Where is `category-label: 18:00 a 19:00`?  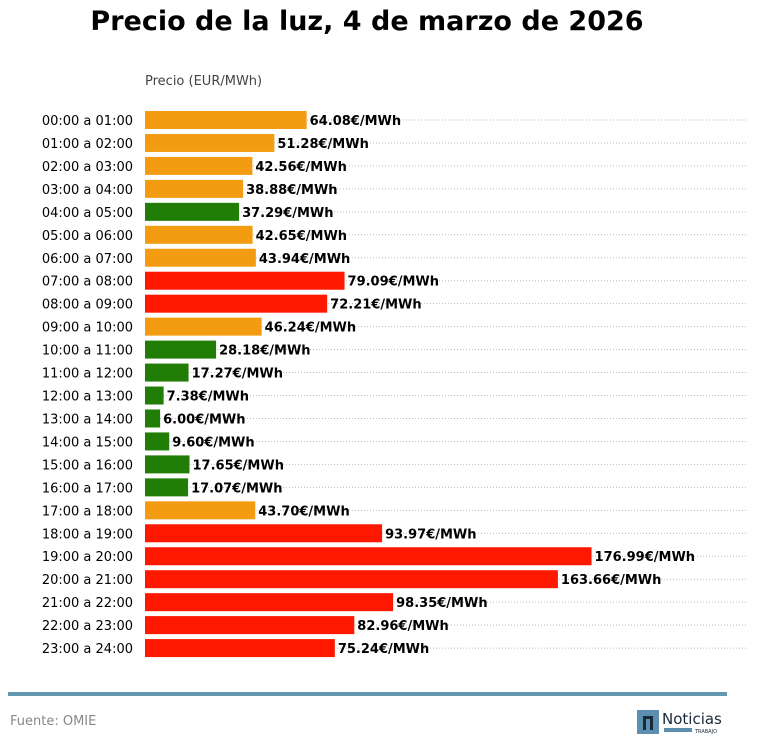
category-label: 18:00 a 19:00 is located at coordinates (87, 534).